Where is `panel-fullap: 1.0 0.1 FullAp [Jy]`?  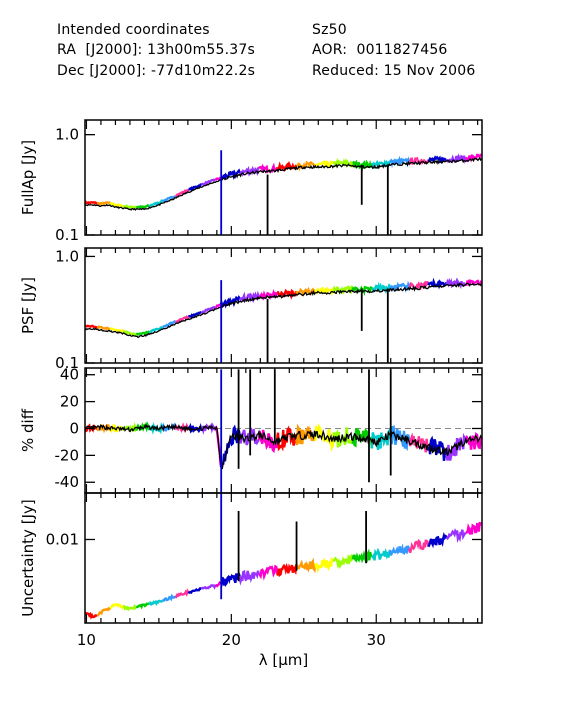
panel-fullap: 1.0 0.1 FullAp [Jy] is located at coordinates (251, 181).